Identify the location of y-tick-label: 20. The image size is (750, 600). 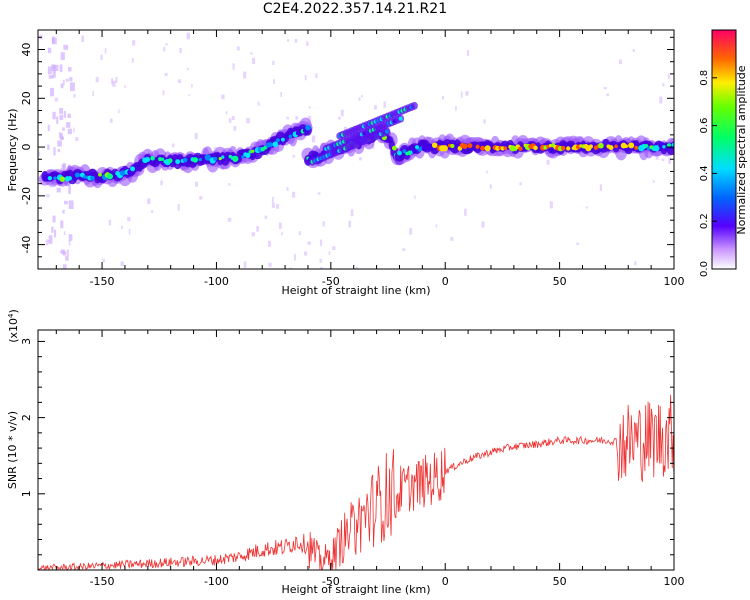
(26, 98).